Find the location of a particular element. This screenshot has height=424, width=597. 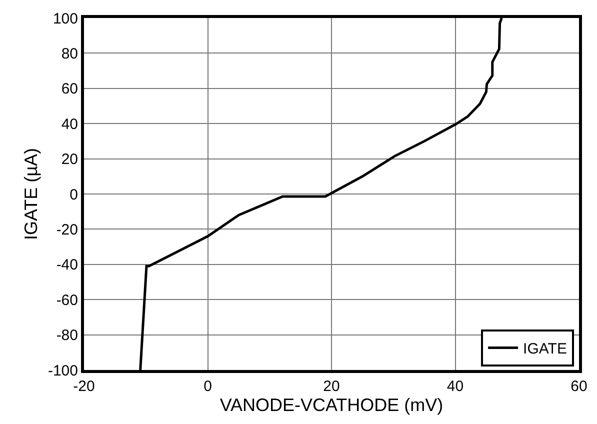

x-axis-title: VANODE-VCATHODE (mV) is located at coordinates (332, 405).